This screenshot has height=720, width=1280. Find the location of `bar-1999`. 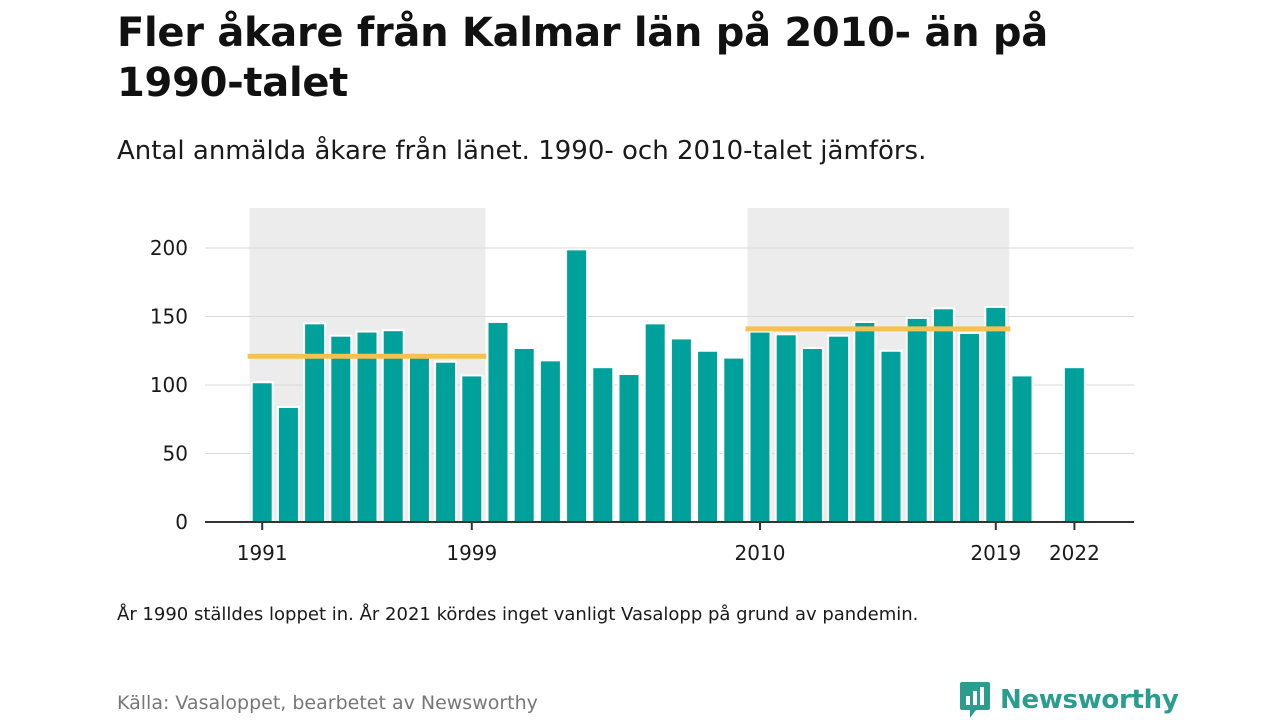

bar-1999 is located at coordinates (472, 448).